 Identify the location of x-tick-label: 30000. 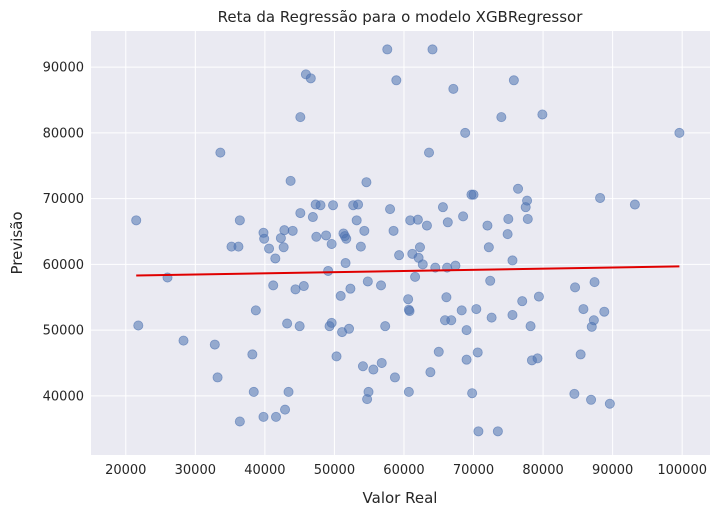
(195, 470).